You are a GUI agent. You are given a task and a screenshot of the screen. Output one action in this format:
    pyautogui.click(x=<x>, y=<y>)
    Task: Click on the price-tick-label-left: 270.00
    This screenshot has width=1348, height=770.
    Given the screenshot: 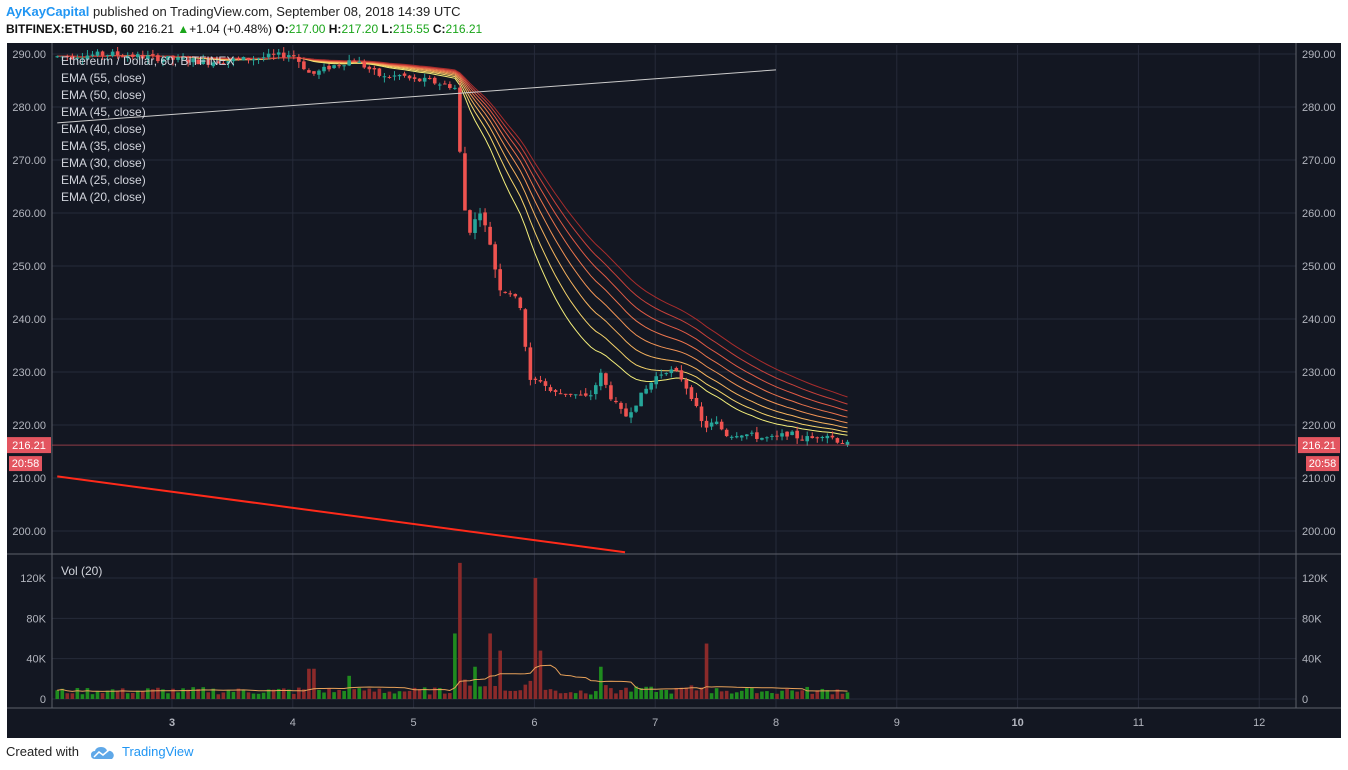 What is the action you would take?
    pyautogui.click(x=29, y=161)
    